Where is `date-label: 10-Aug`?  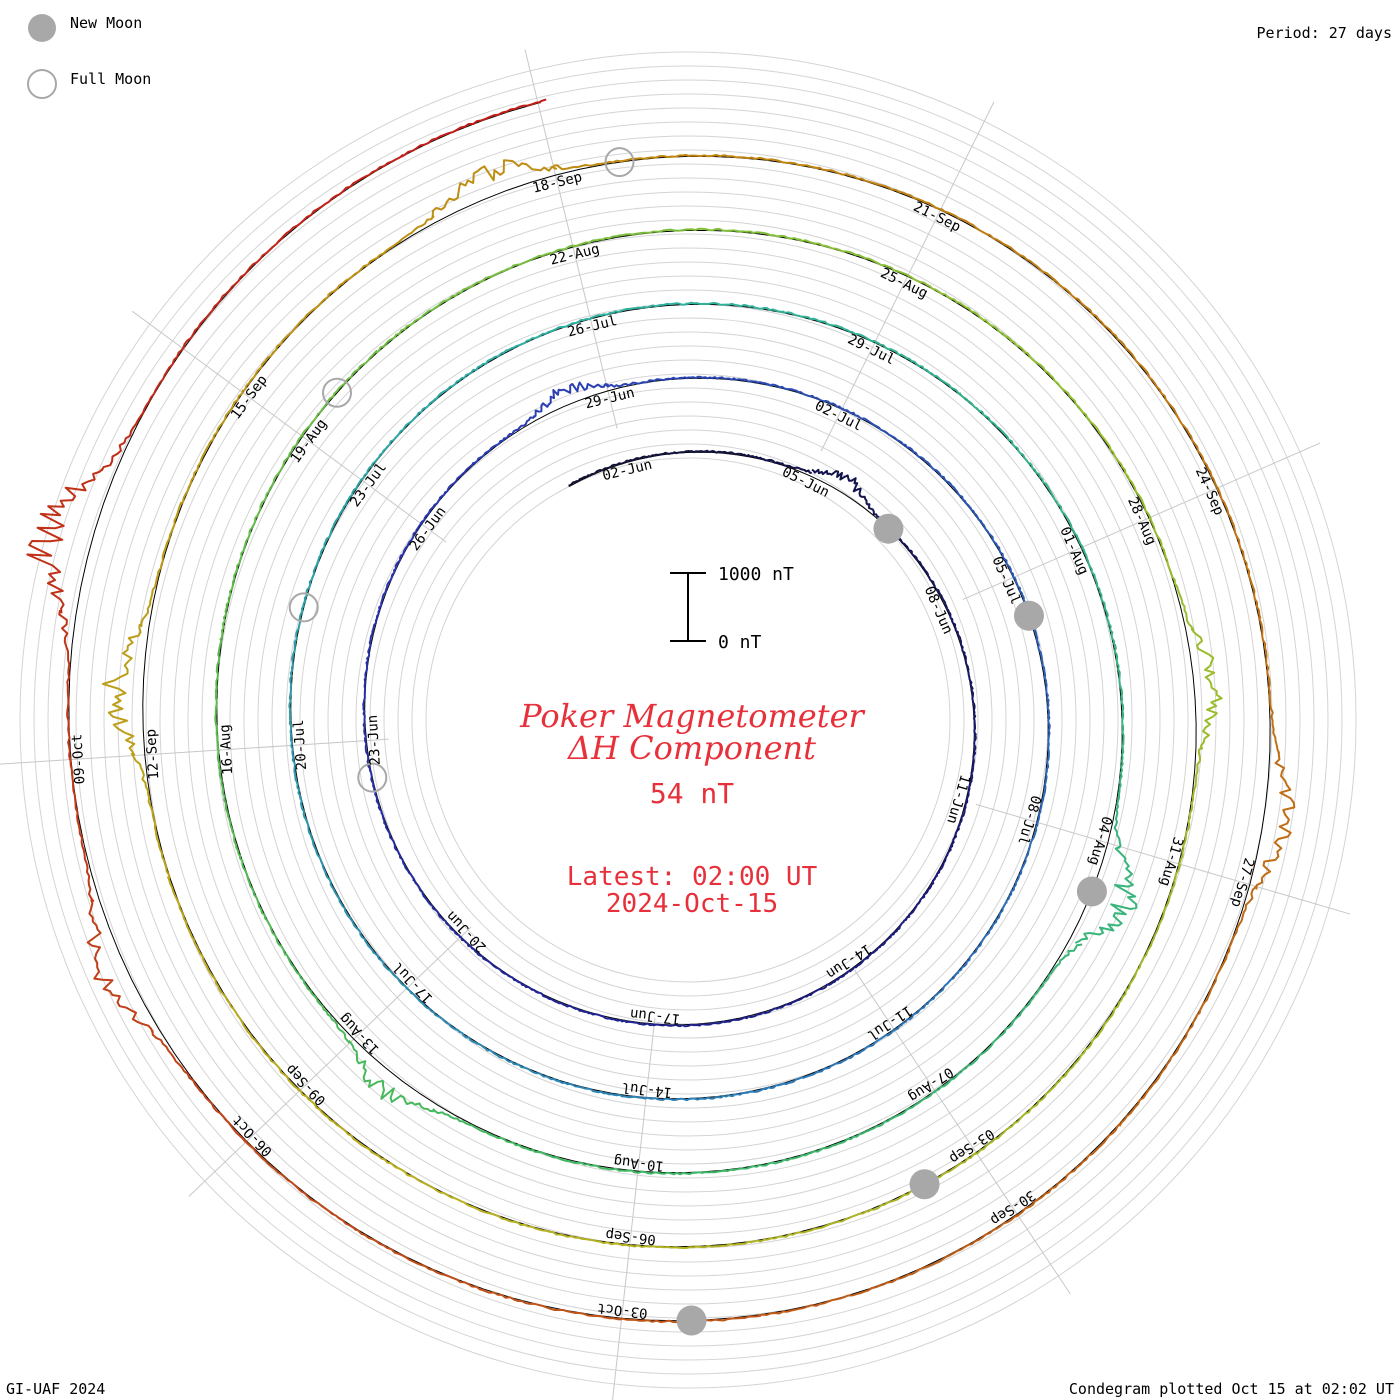
date-label: 10-Aug is located at coordinates (639, 1162).